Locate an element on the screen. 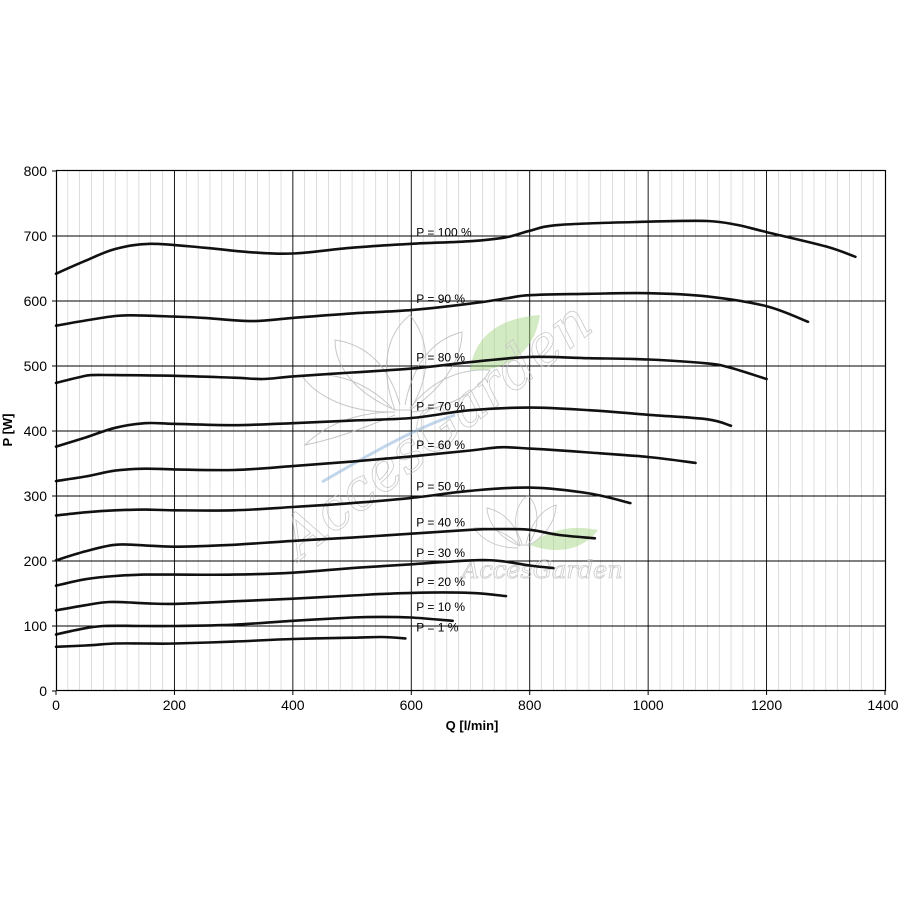 Image resolution: width=900 pixels, height=900 pixels. x-tick-label: 600 is located at coordinates (412, 705).